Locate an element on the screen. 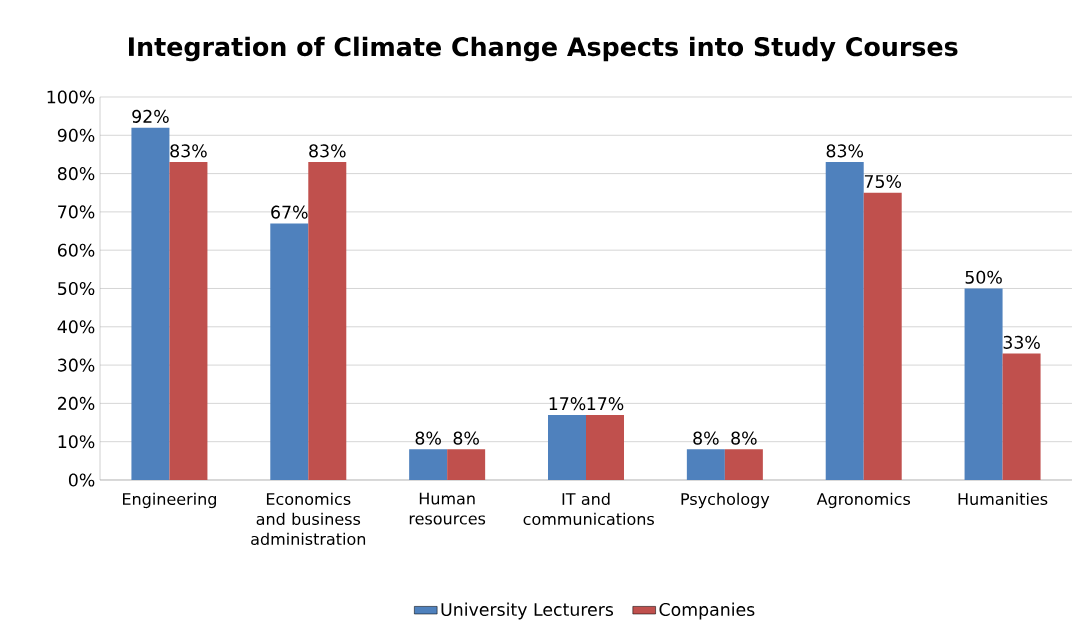 The image size is (1086, 641). y-tick-label: 80% is located at coordinates (76, 174).